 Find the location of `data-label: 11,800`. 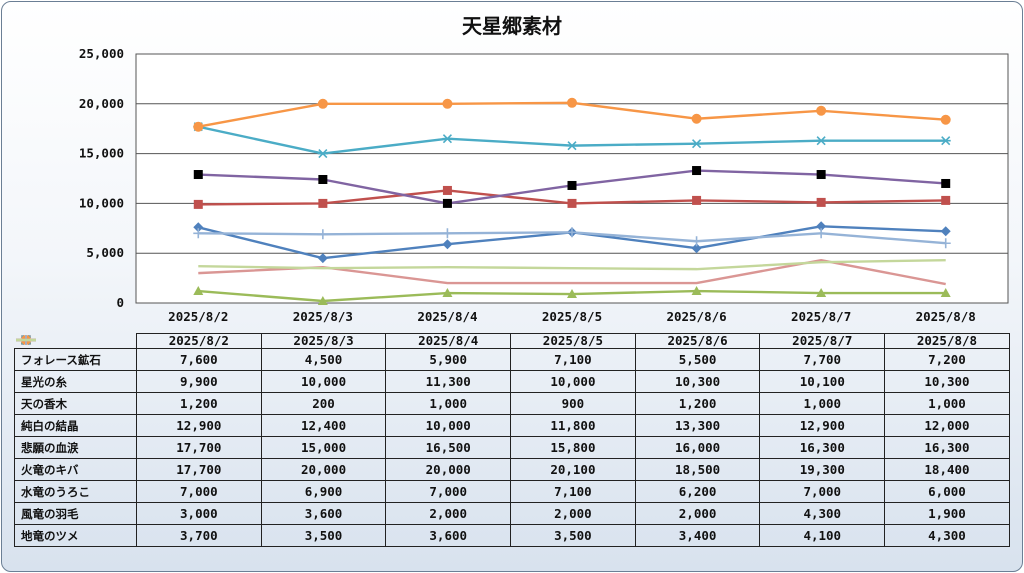

data-label: 11,800 is located at coordinates (573, 425).